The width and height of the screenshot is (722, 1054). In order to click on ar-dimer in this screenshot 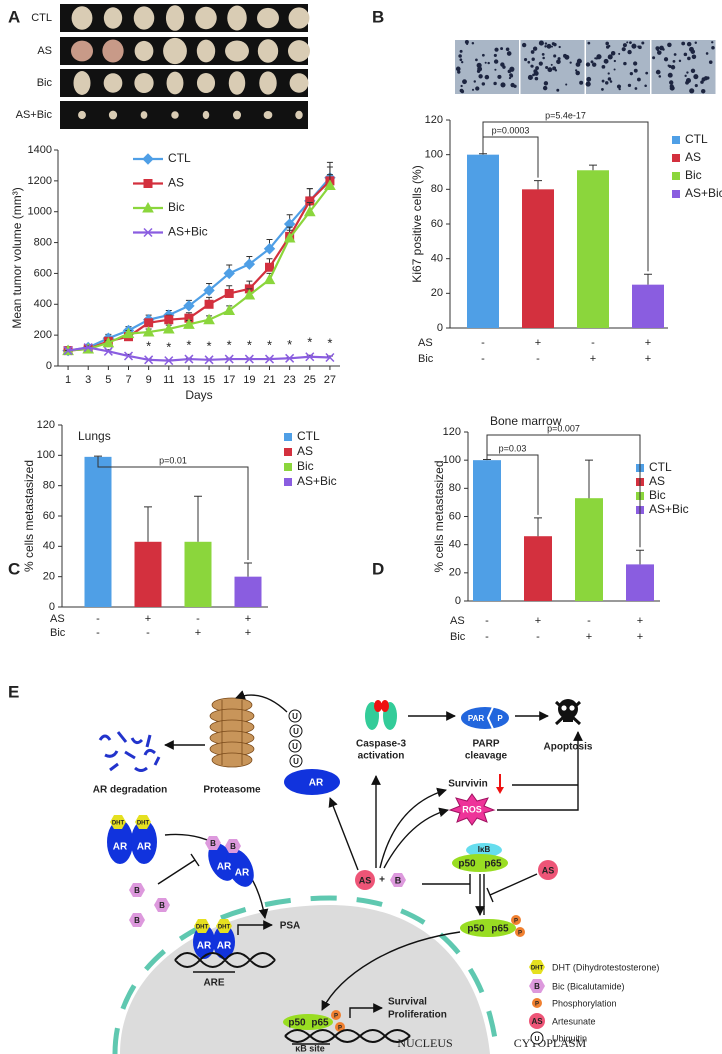, I will do `click(132, 839)`.